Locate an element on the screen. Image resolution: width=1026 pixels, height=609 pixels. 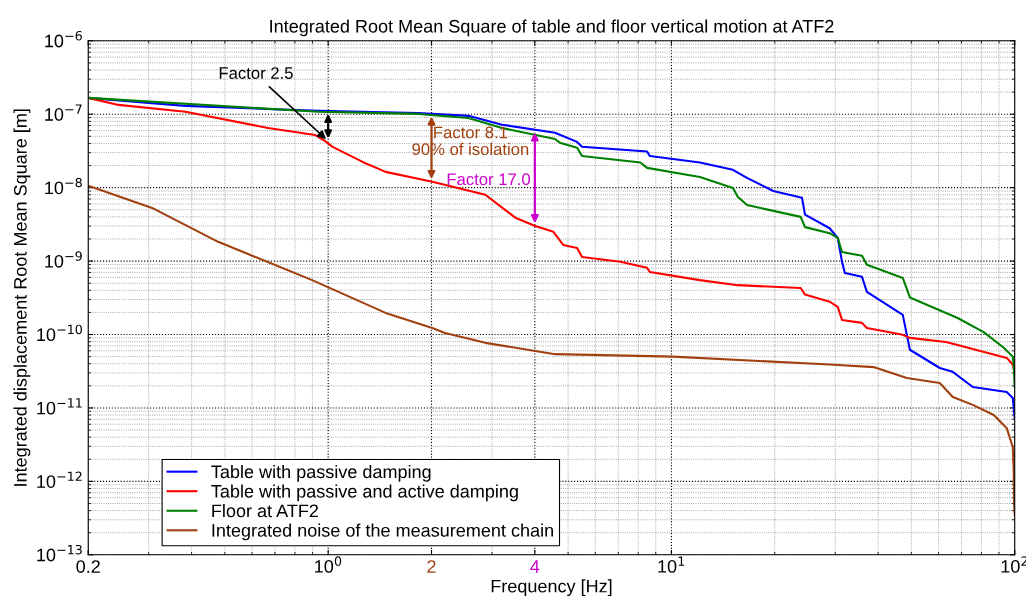
x-tick-label: 2 is located at coordinates (431, 566).